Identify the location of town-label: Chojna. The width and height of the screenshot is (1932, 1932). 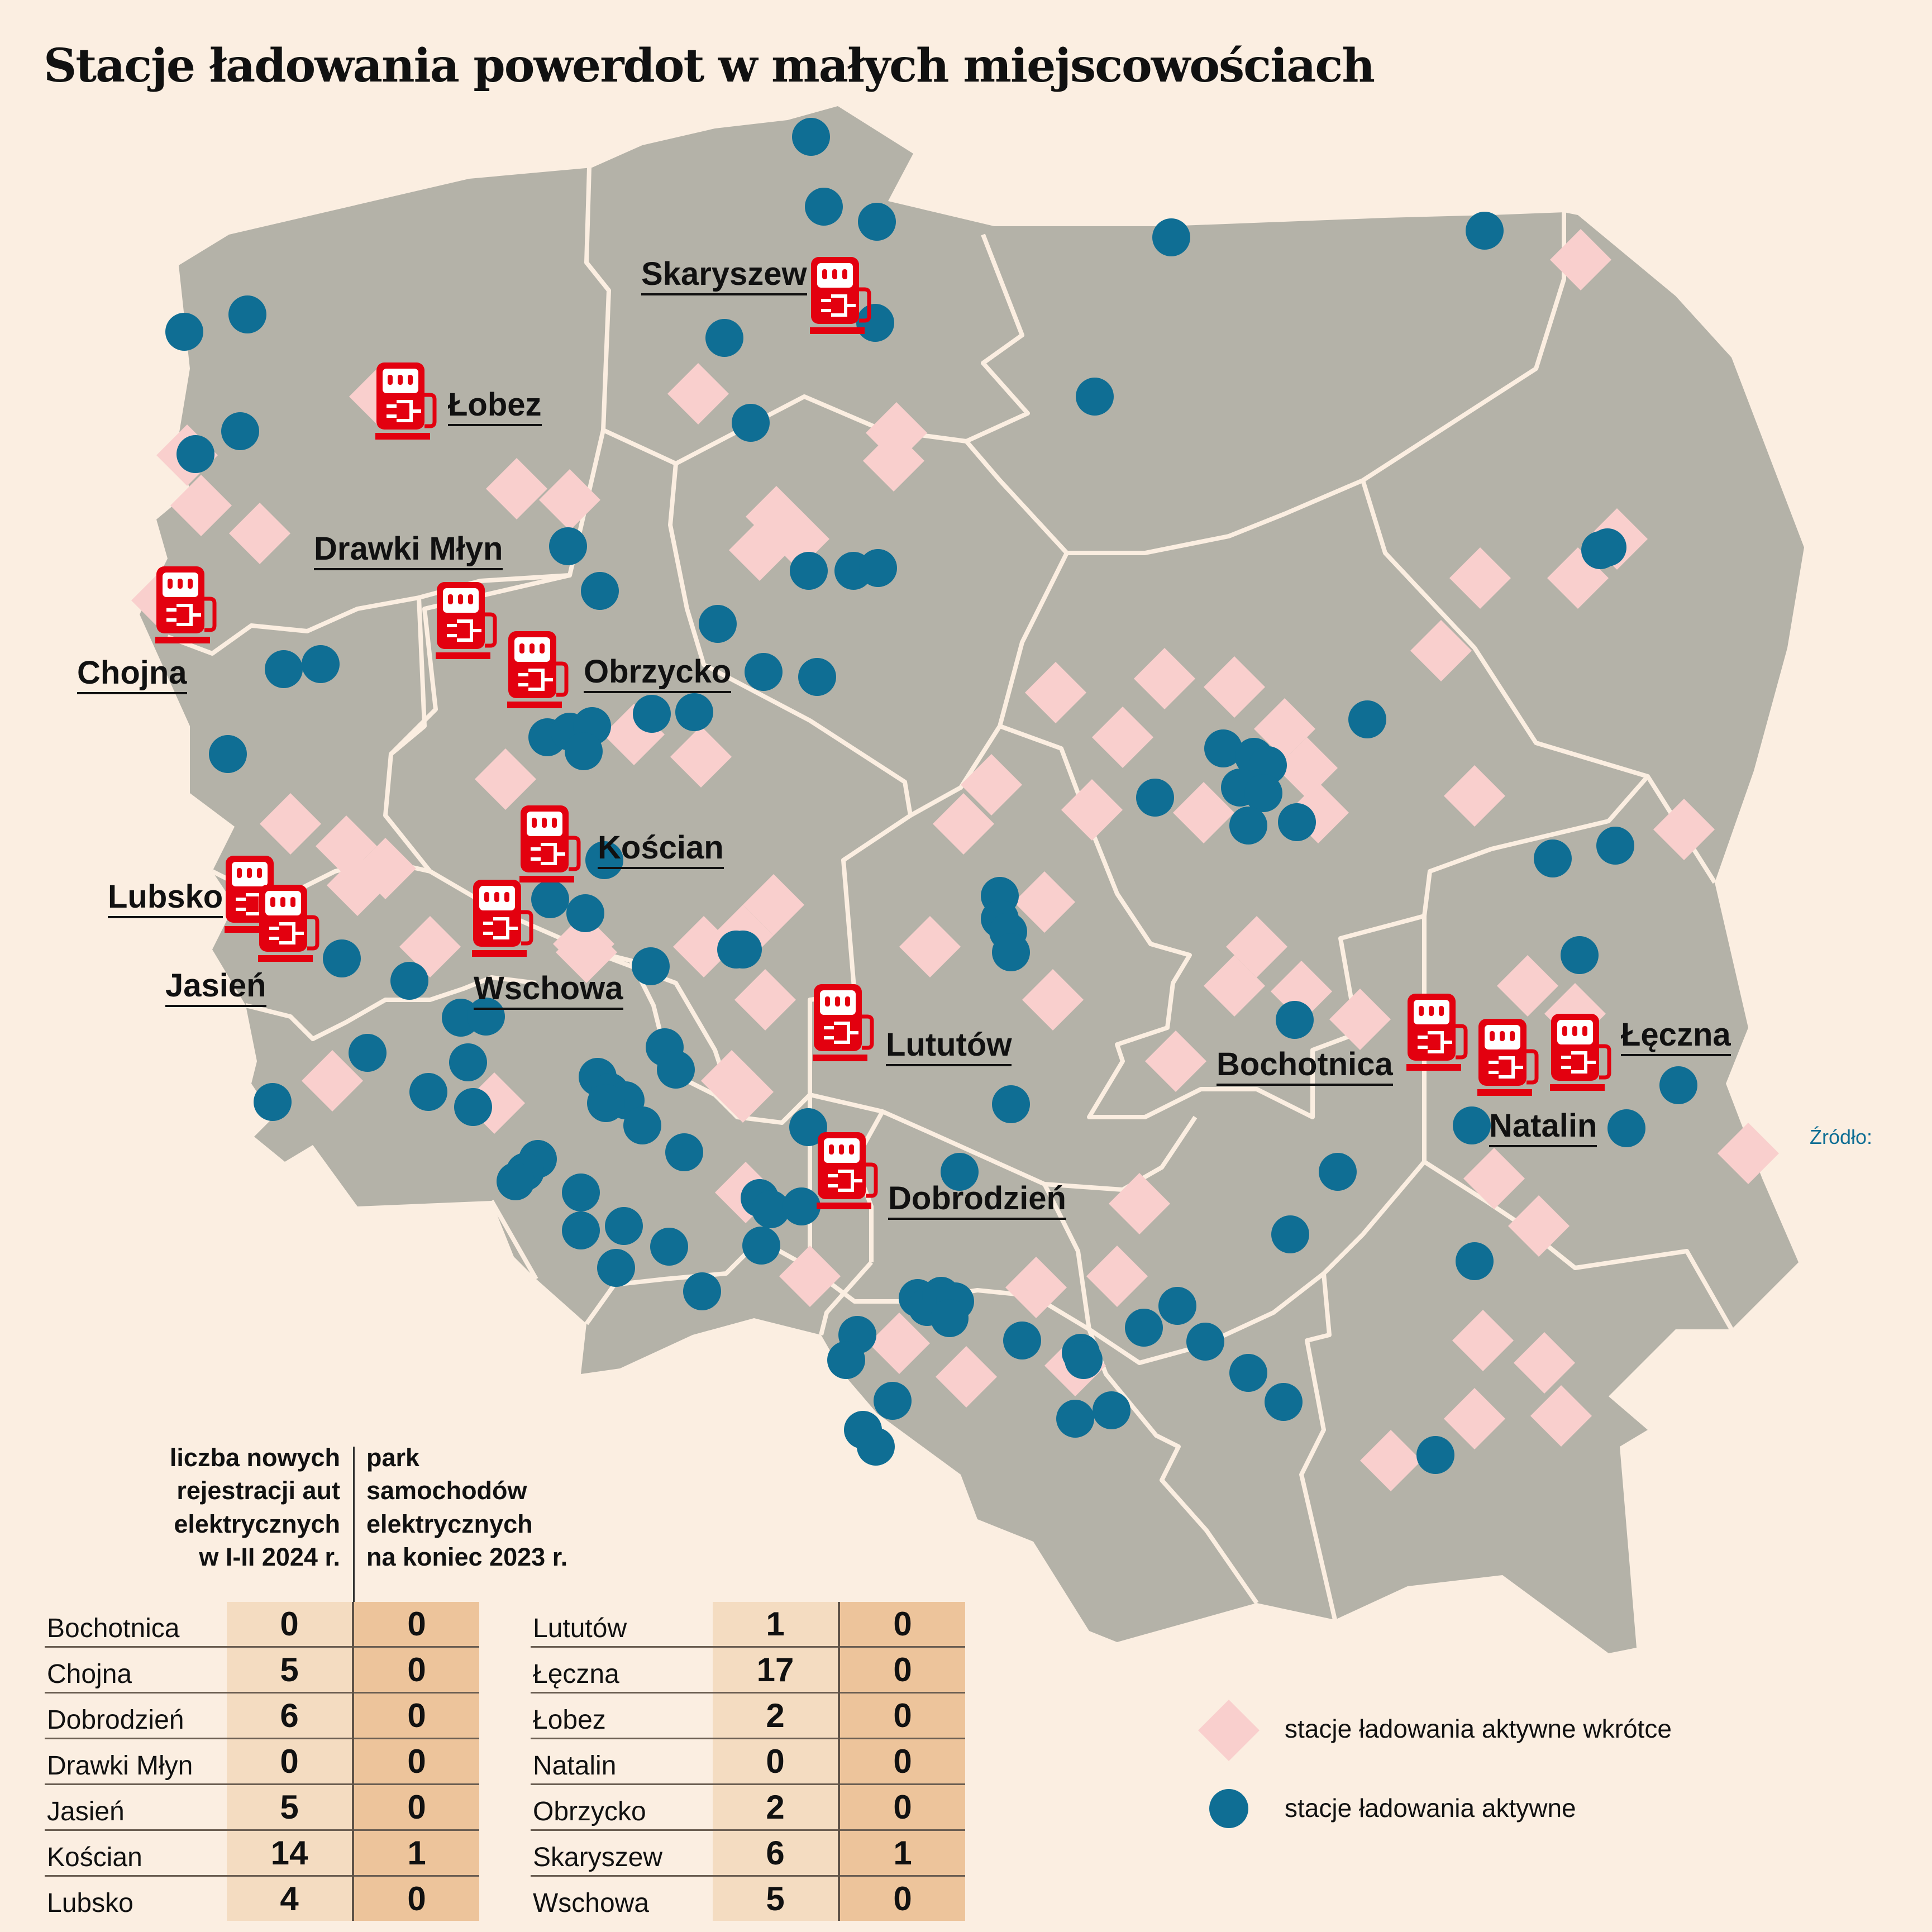
(132, 675).